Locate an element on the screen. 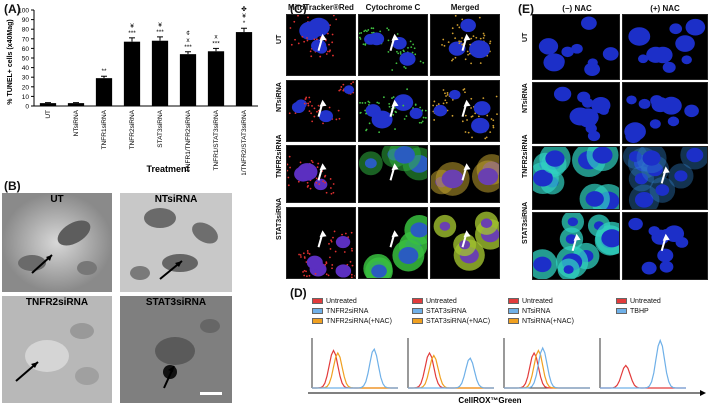 This screenshot has height=405, width=709. panel-e-label: (E) is located at coordinates (526, 9).